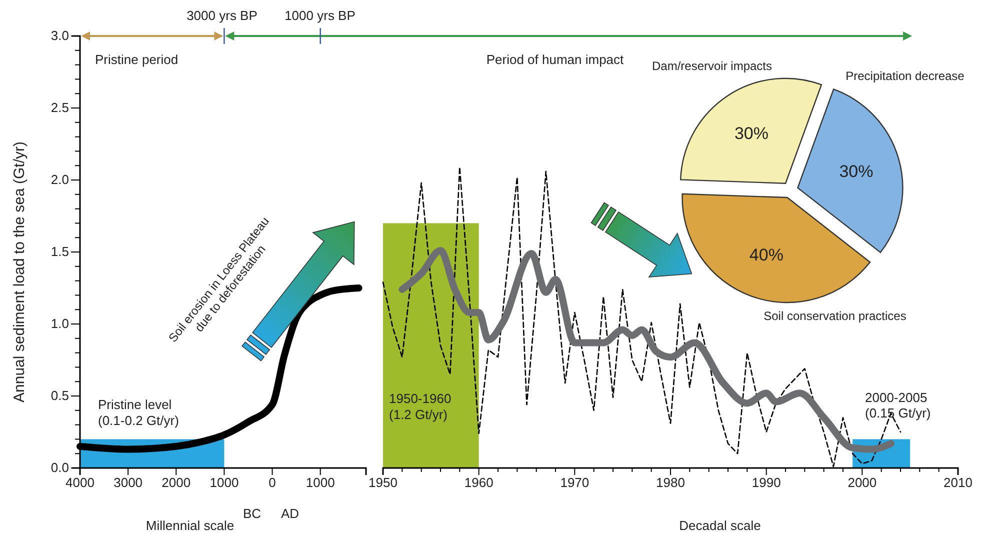 The width and height of the screenshot is (981, 544). What do you see at coordinates (59, 468) in the screenshot?
I see `y-tick-label: 0.0` at bounding box center [59, 468].